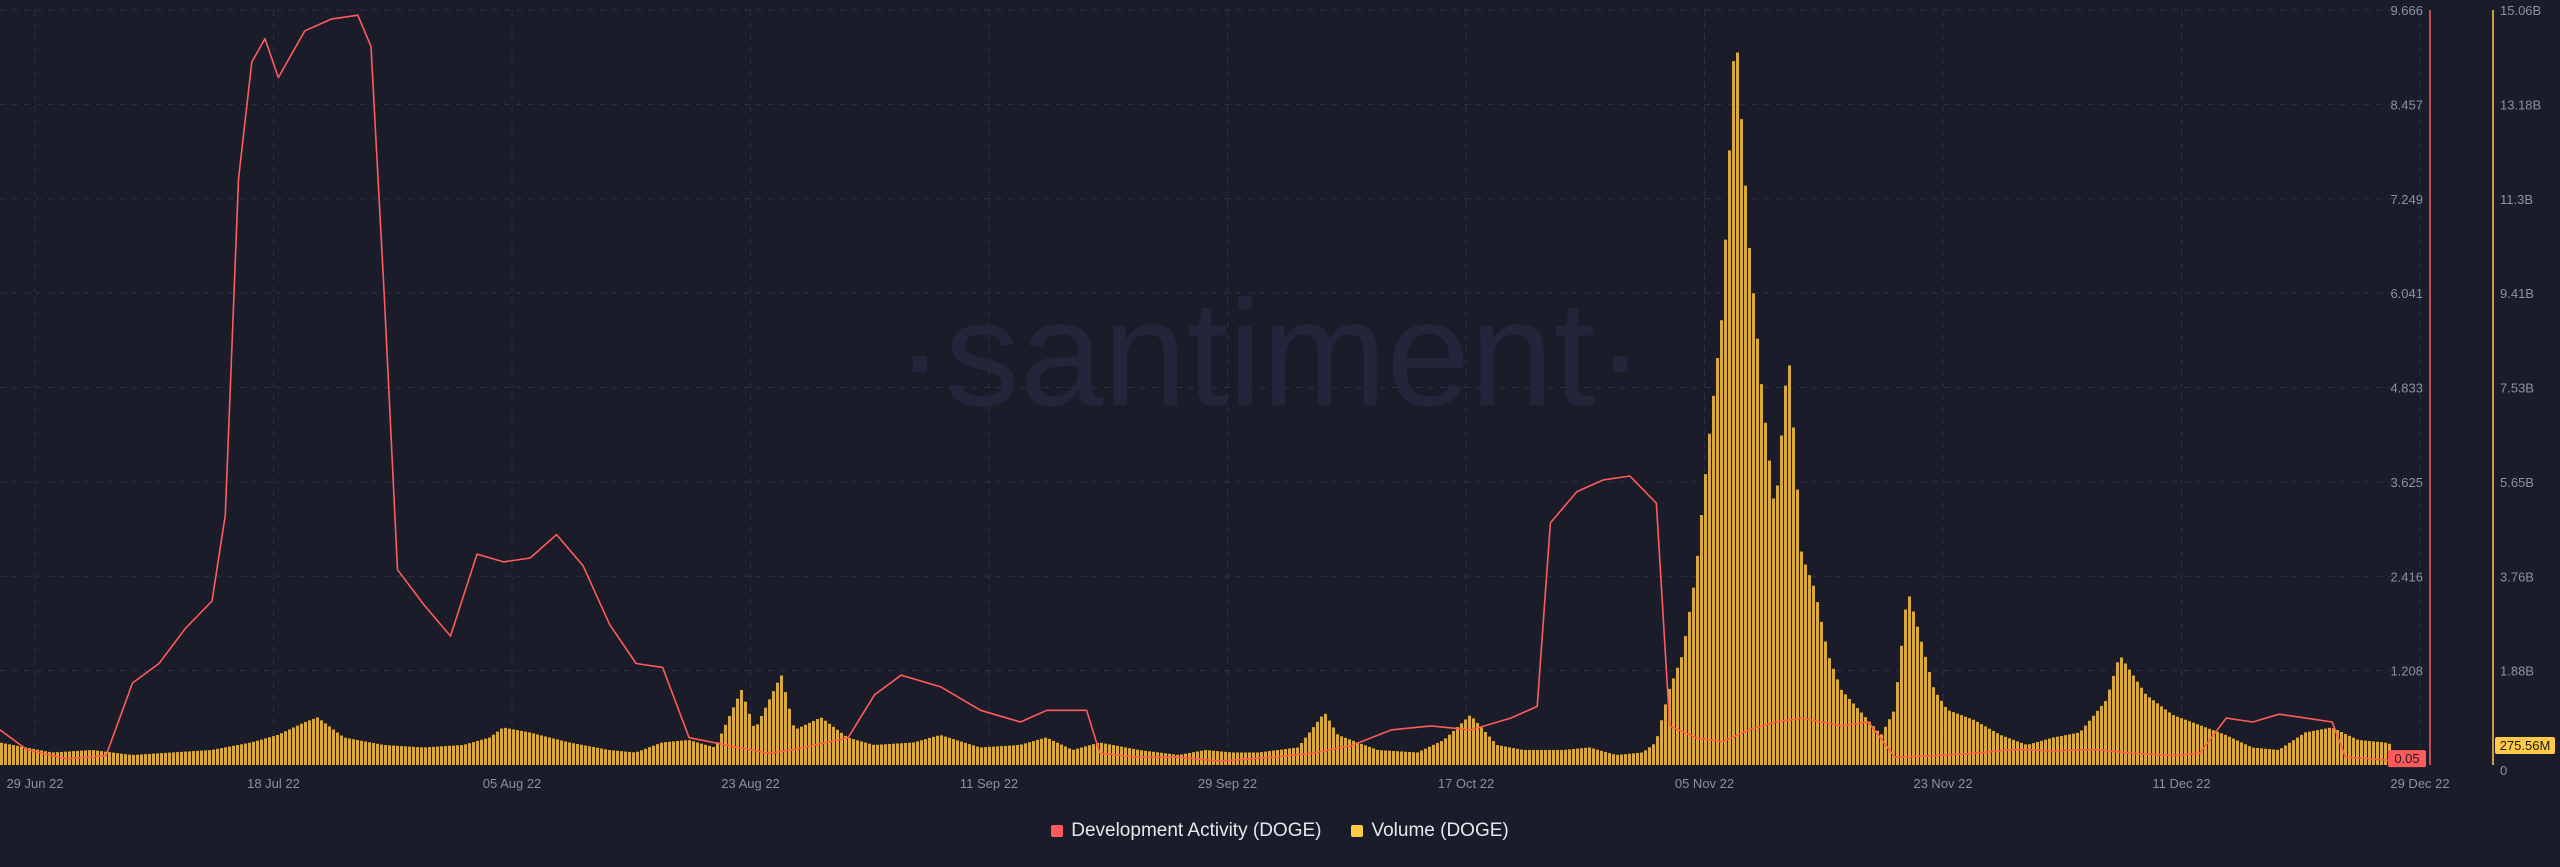 This screenshot has height=867, width=2560. What do you see at coordinates (1186, 831) in the screenshot?
I see `legend-item-dev-activity: Development Activity (DOGE)` at bounding box center [1186, 831].